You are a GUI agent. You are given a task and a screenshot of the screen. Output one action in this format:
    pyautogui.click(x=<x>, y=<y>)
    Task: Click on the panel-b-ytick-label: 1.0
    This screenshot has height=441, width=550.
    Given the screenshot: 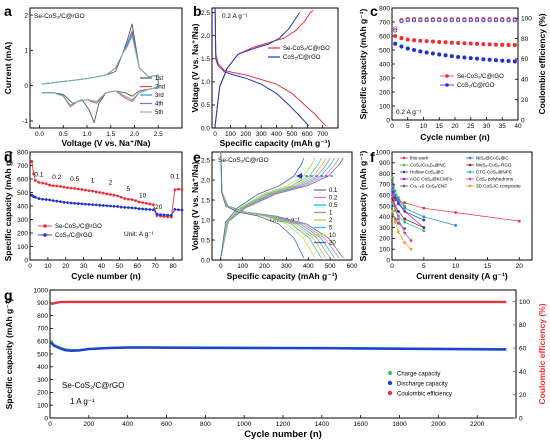 What is the action you would take?
    pyautogui.click(x=205, y=82)
    